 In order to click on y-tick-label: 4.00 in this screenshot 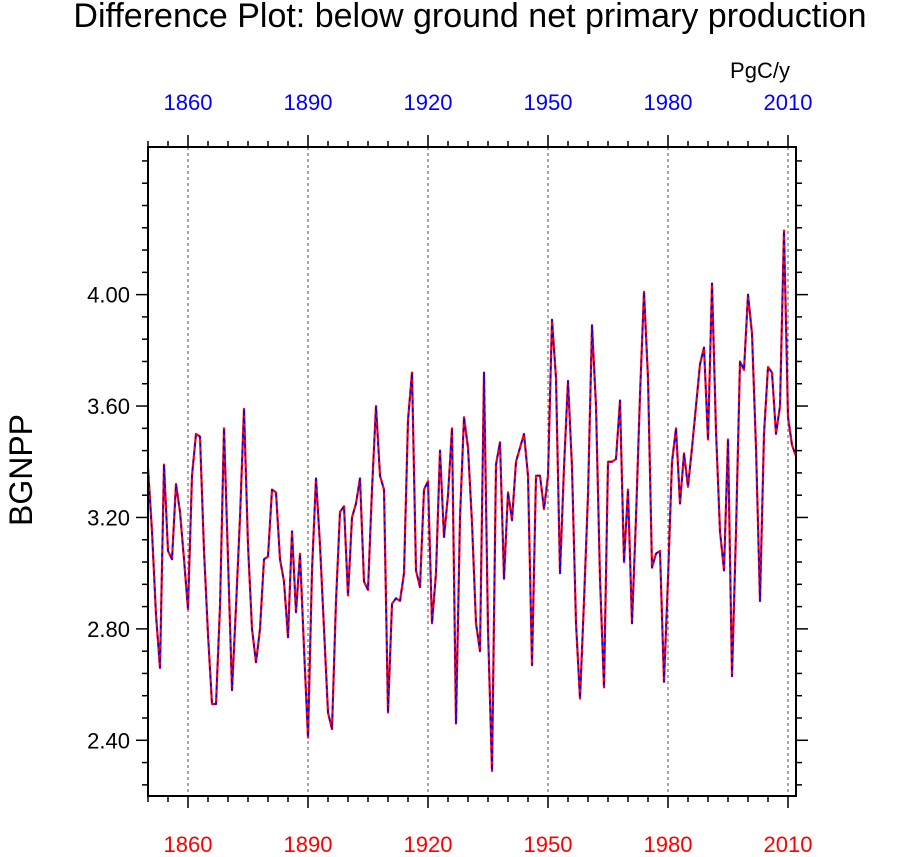, I will do `click(108, 295)`.